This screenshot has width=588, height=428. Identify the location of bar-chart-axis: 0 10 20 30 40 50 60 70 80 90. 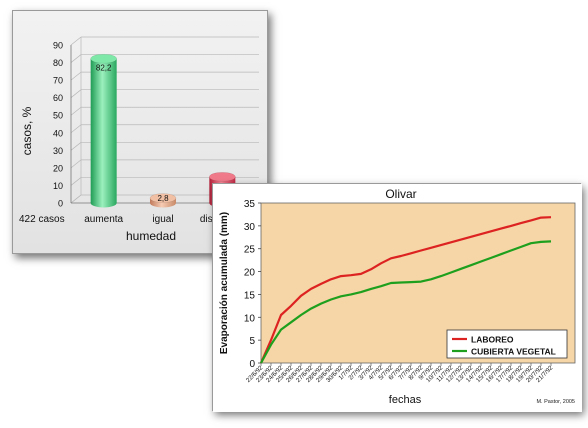
(151, 125).